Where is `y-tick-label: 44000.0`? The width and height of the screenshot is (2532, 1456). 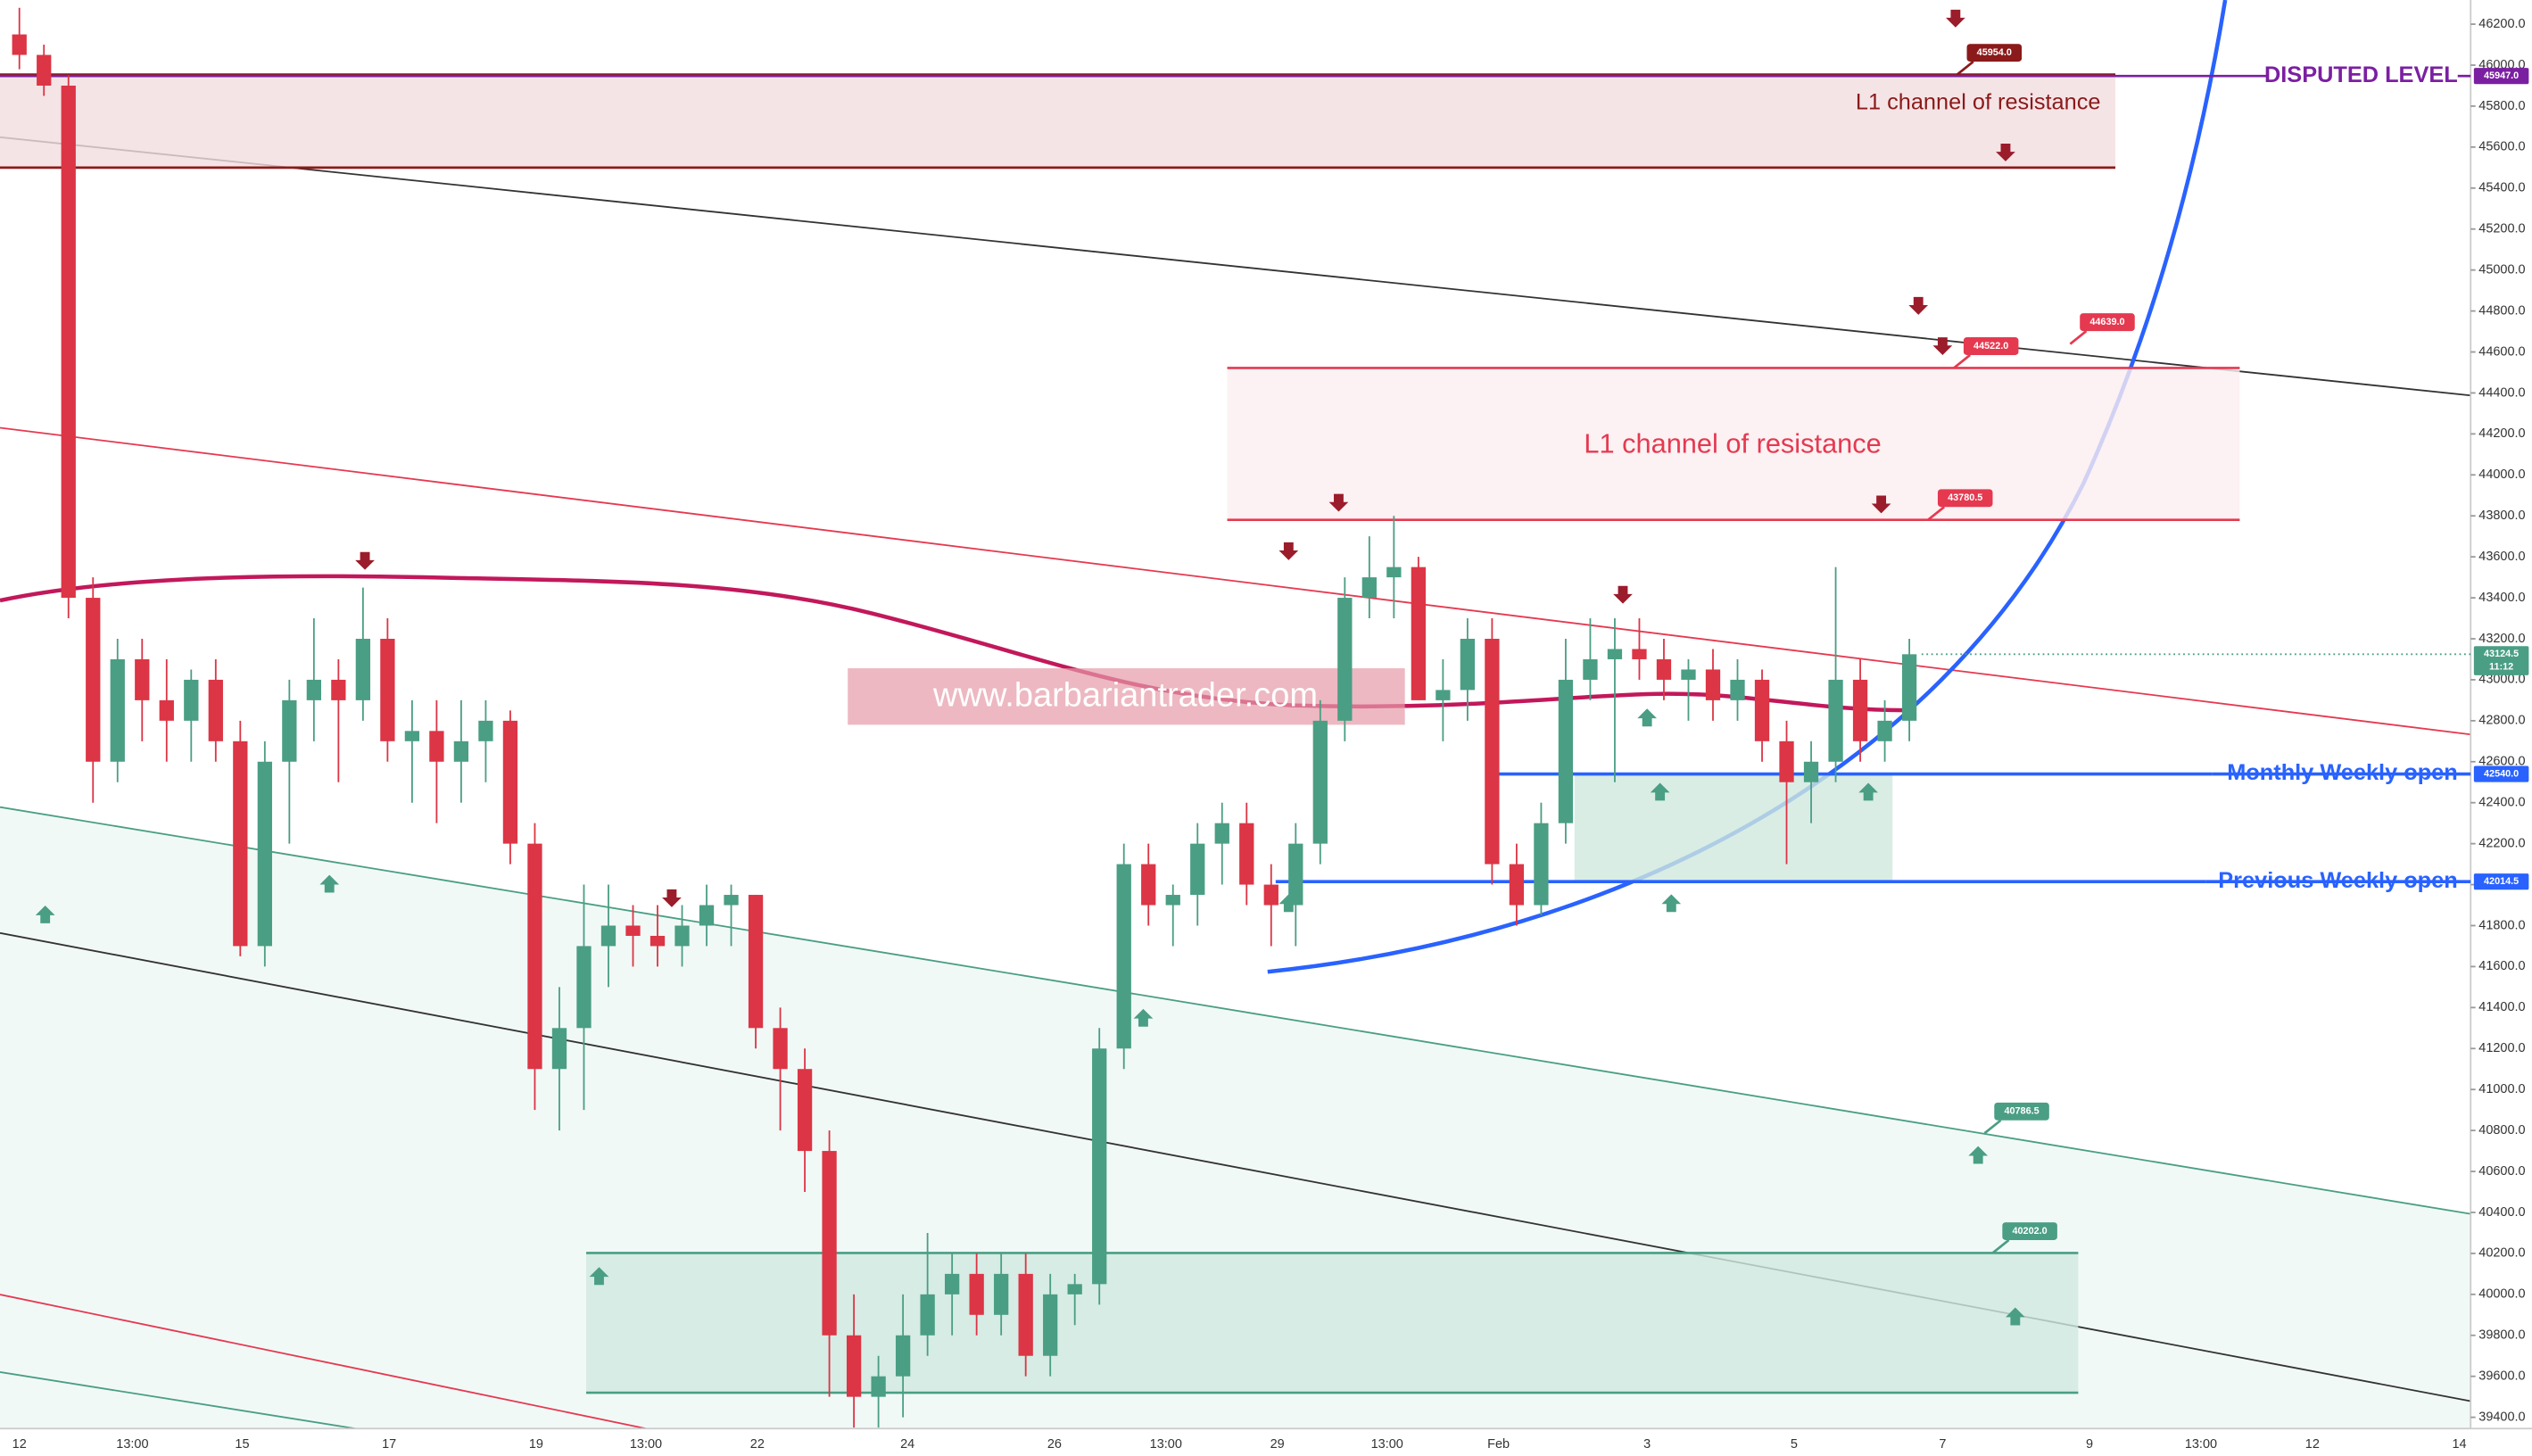 y-tick-label: 44000.0 is located at coordinates (2501, 475).